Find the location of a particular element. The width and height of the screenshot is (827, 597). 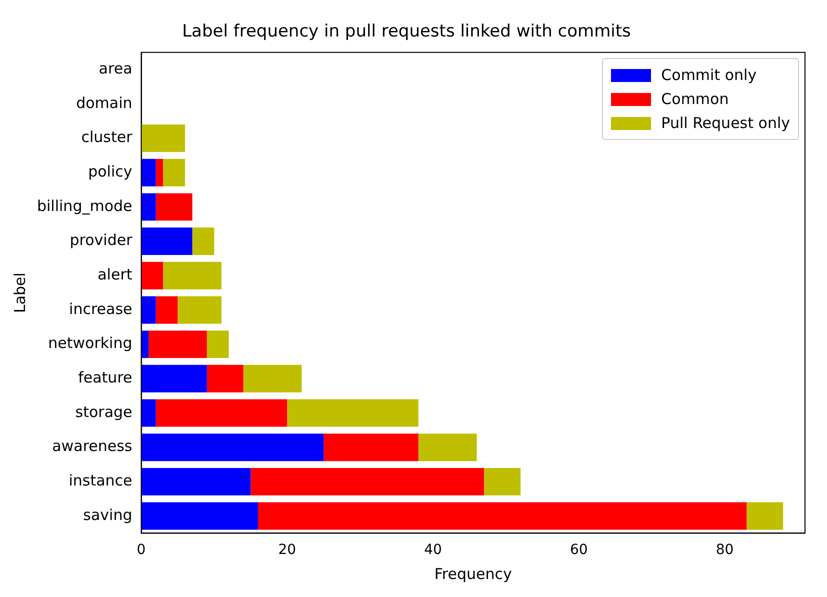

y-axis-title: Label is located at coordinates (19, 293).